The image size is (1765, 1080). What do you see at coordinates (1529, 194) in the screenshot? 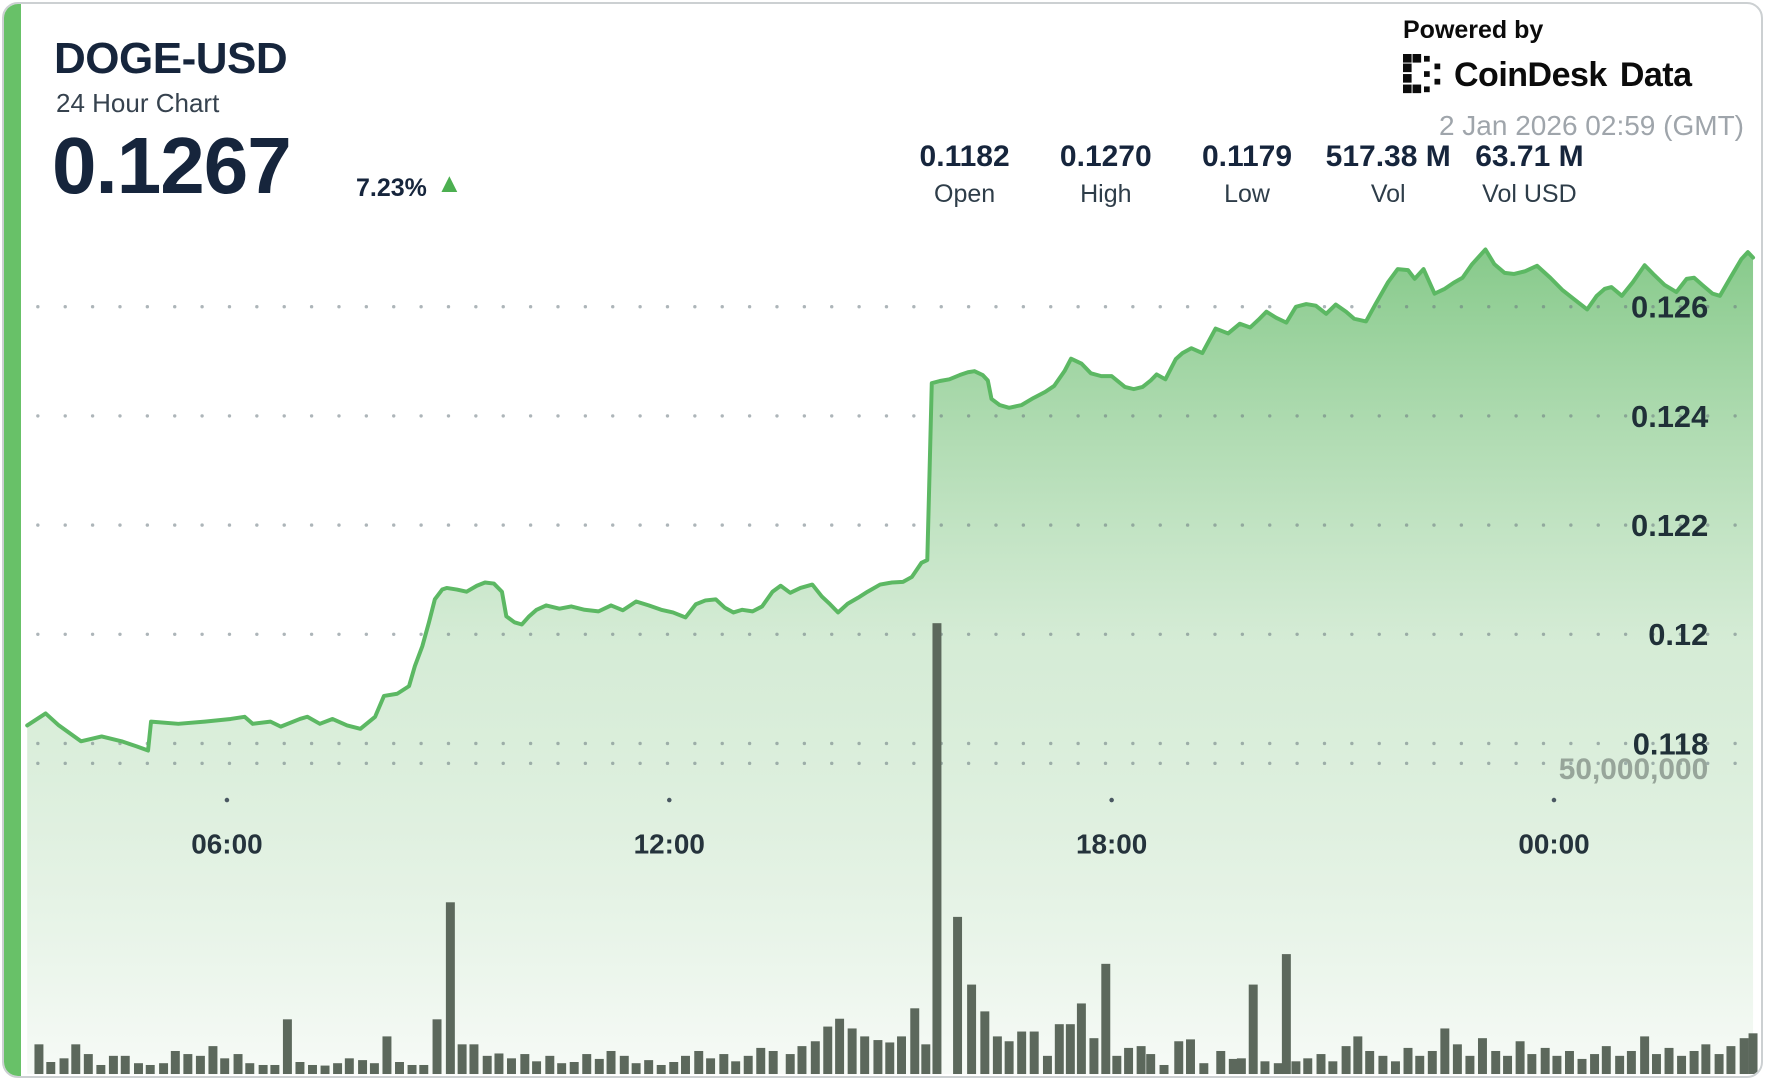
I see `vol-usd-label: Vol USD` at bounding box center [1529, 194].